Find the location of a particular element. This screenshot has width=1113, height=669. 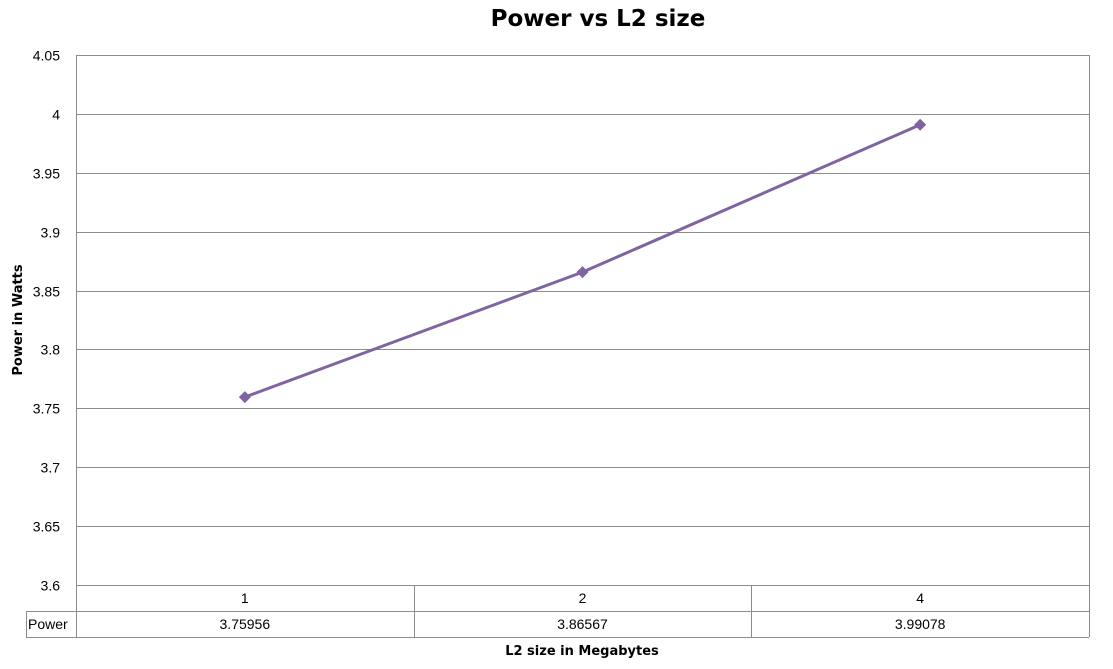

y-axis-title: Power in Watts is located at coordinates (18, 320).